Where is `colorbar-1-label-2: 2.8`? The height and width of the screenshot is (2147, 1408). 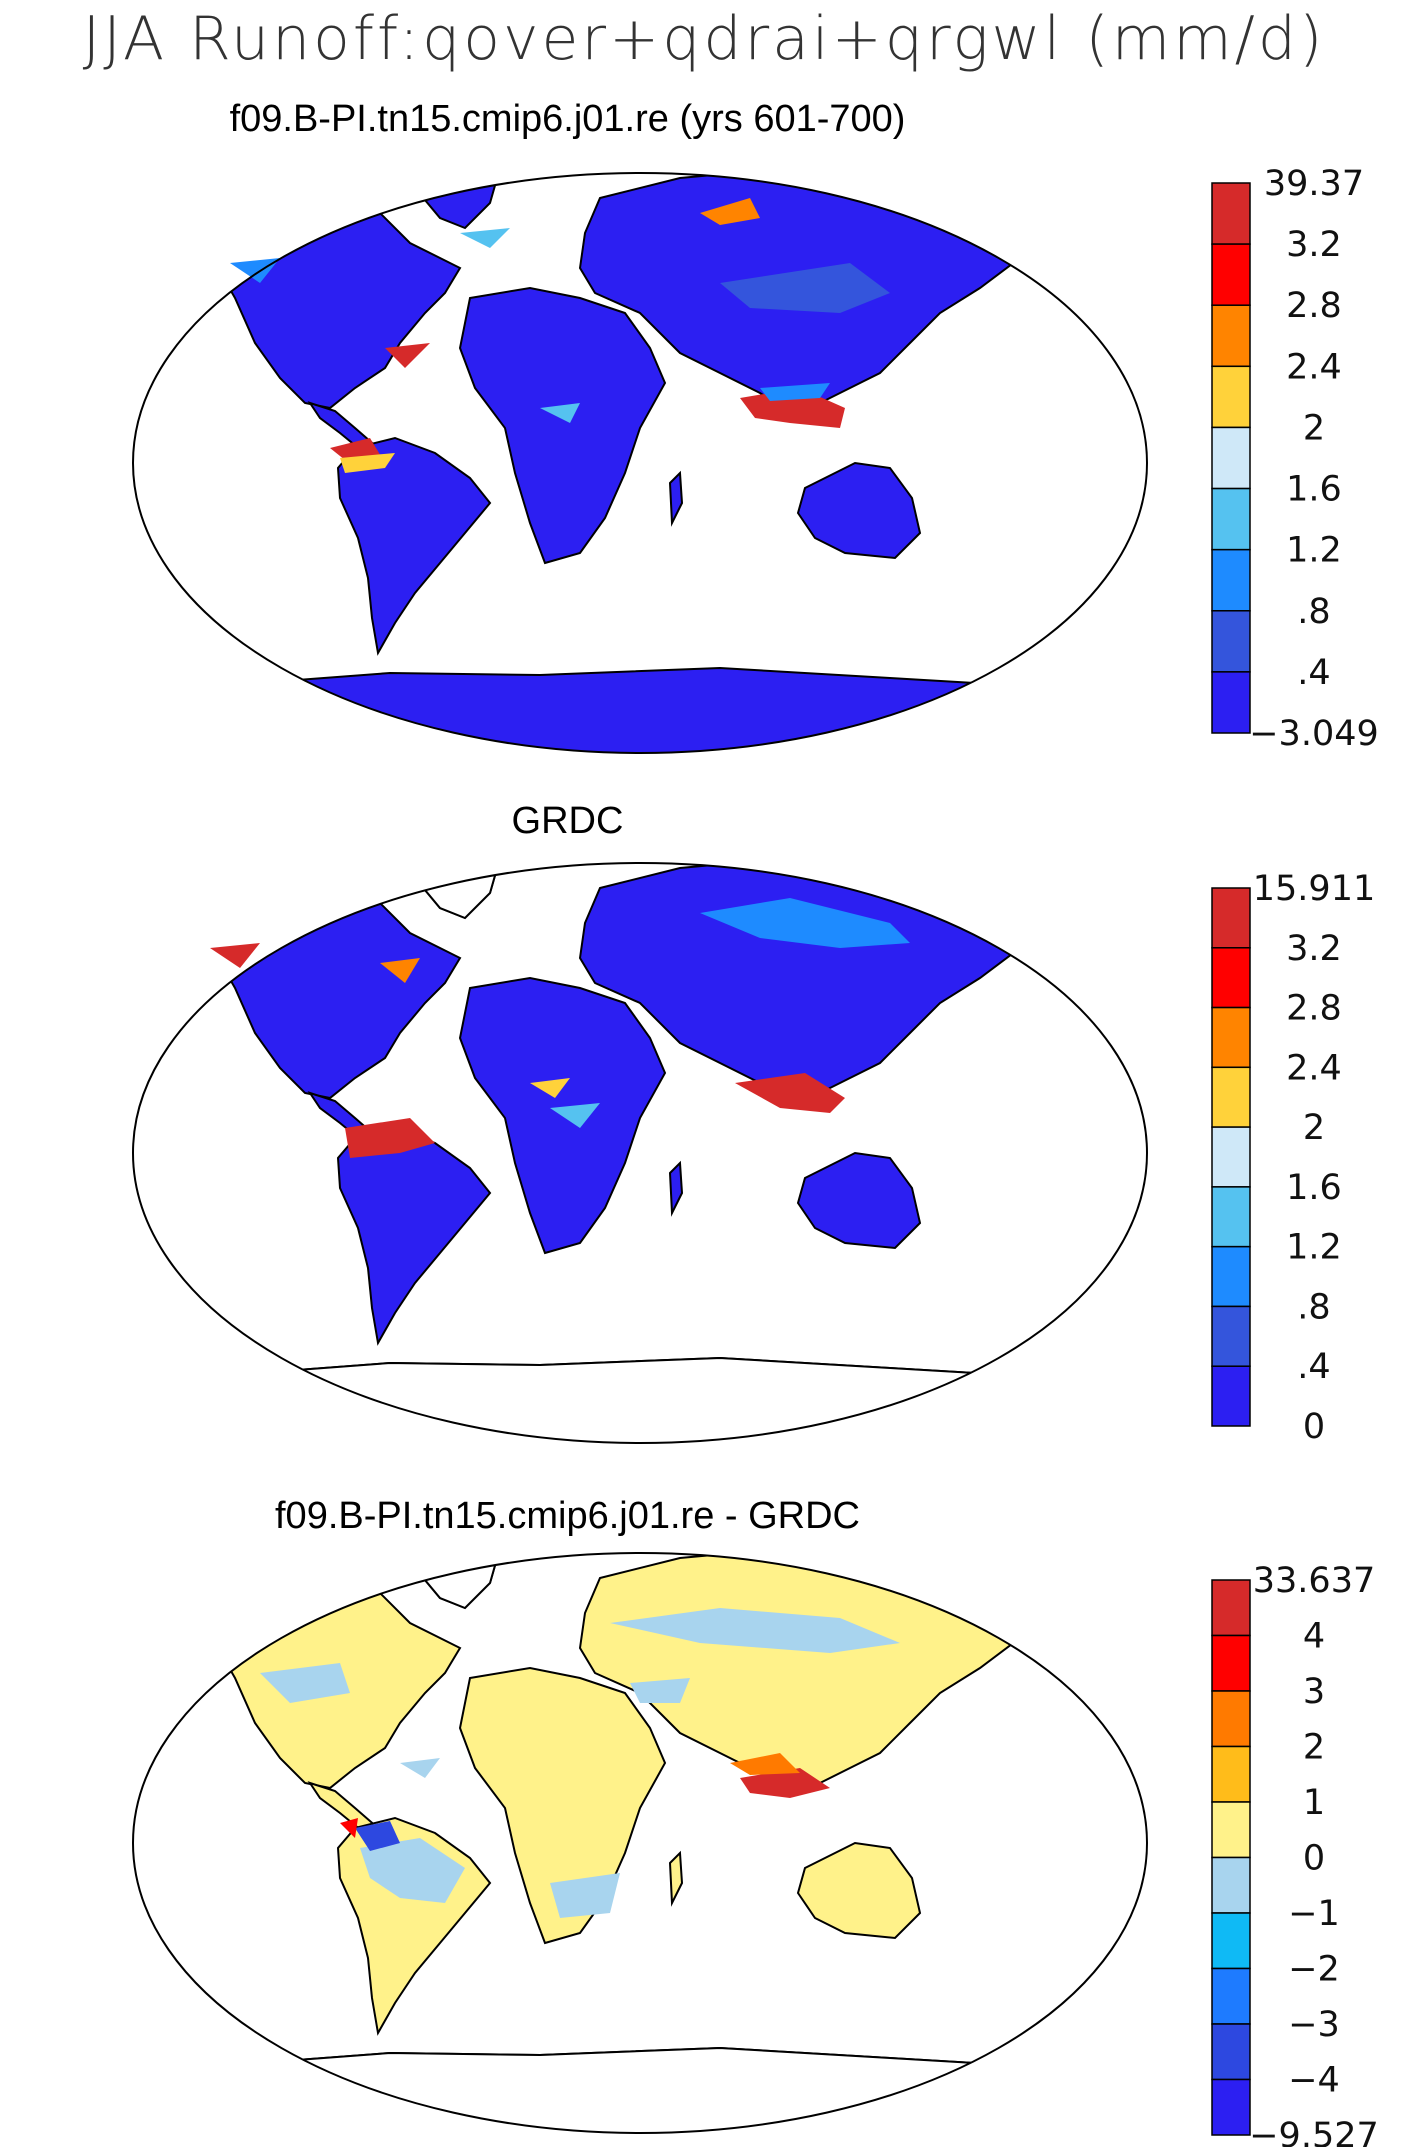
colorbar-1-label-2: 2.8 is located at coordinates (1314, 306).